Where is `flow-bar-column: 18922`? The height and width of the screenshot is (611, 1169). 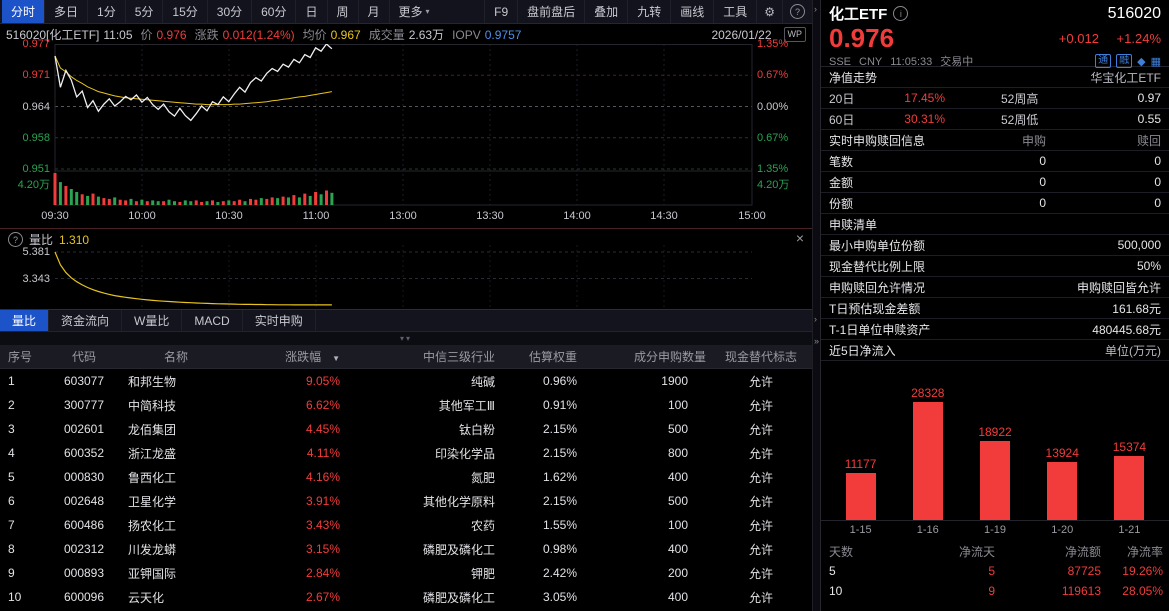 flow-bar-column: 18922 is located at coordinates (994, 472).